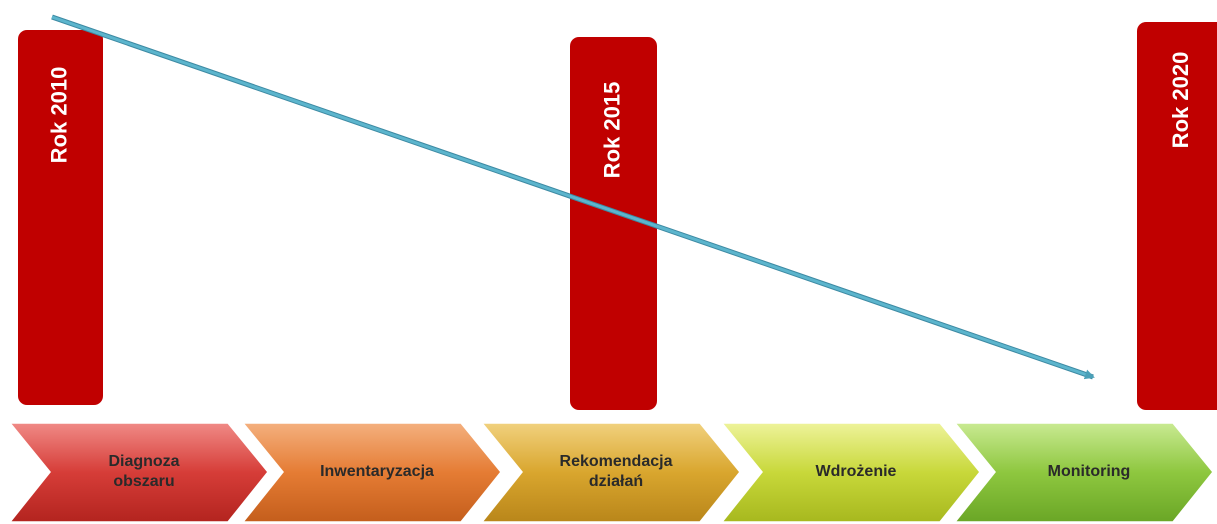 Image resolution: width=1217 pixels, height=524 pixels. What do you see at coordinates (377, 471) in the screenshot?
I see `step-label: Inwentaryzacja` at bounding box center [377, 471].